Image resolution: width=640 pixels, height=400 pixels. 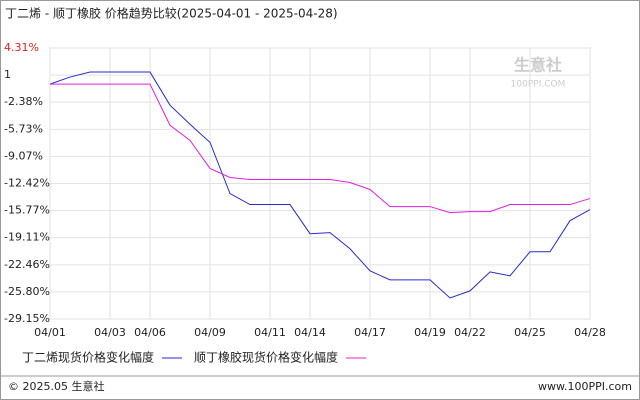 I want to click on x-tick-label: 04/14, so click(x=310, y=332).